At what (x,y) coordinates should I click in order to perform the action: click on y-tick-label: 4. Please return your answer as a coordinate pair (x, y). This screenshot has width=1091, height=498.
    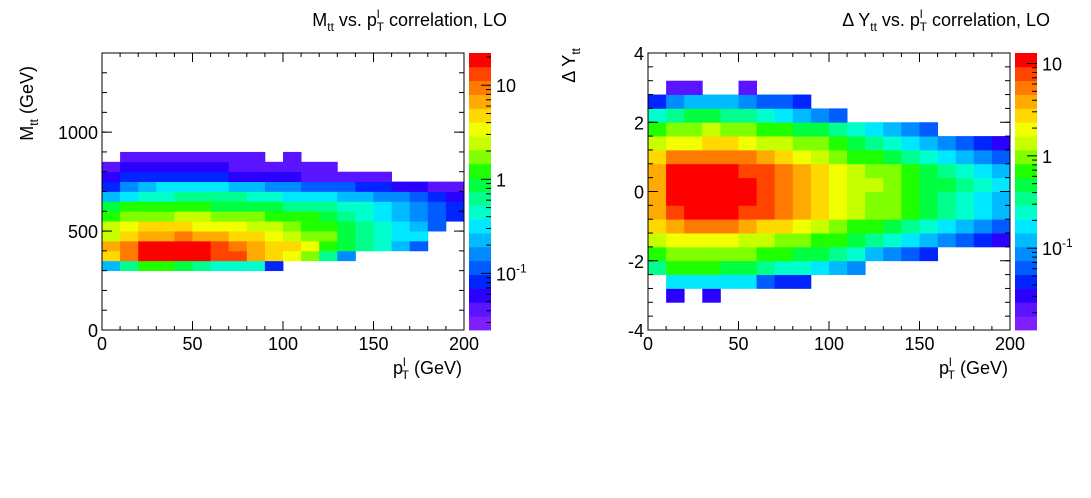
    Looking at the image, I should click on (639, 54).